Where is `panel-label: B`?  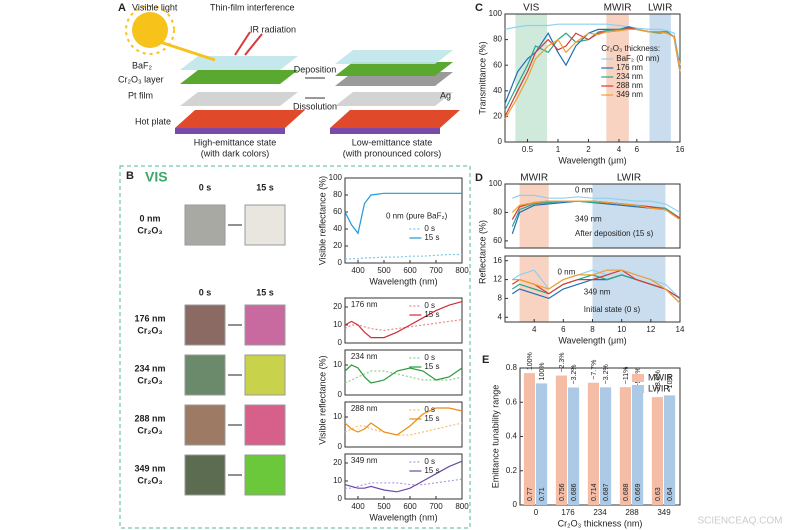
panel-label: B is located at coordinates (130, 176).